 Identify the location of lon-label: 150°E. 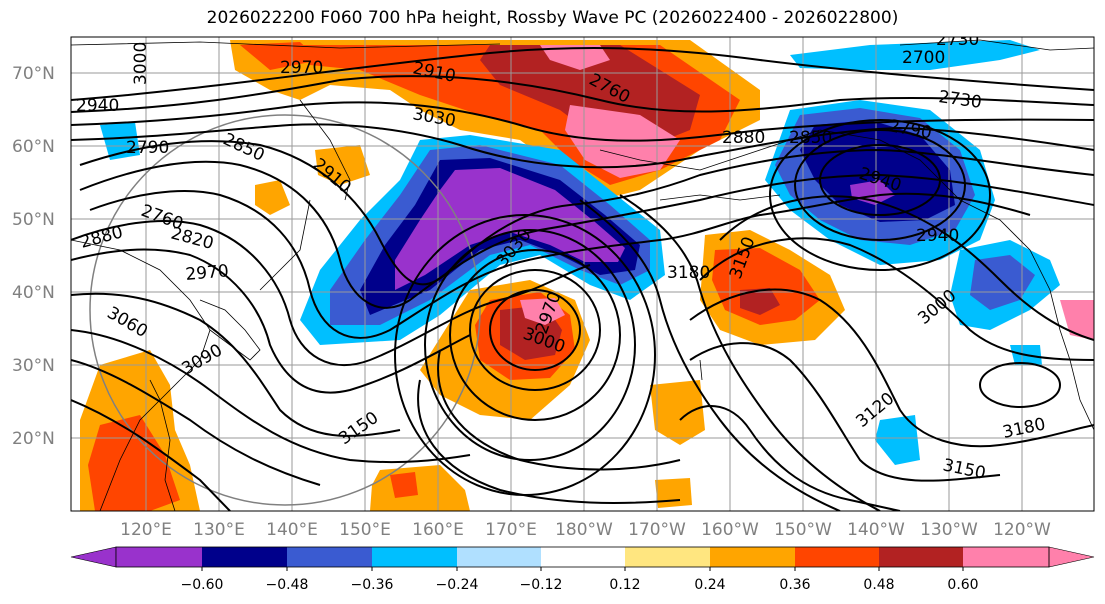
(365, 530).